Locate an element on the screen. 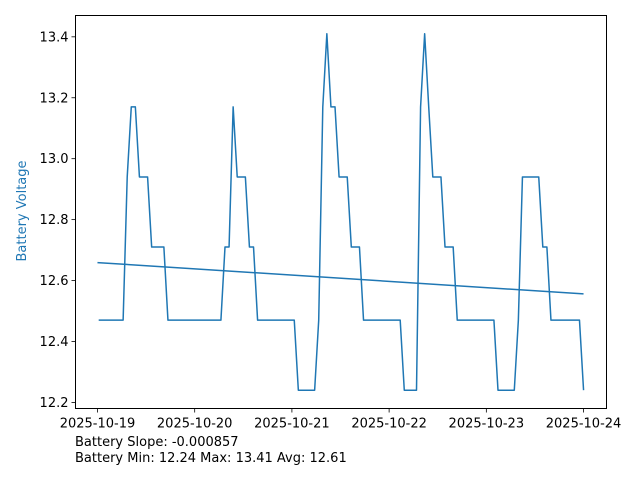  y-tick-label: 13.0 is located at coordinates (54, 159).